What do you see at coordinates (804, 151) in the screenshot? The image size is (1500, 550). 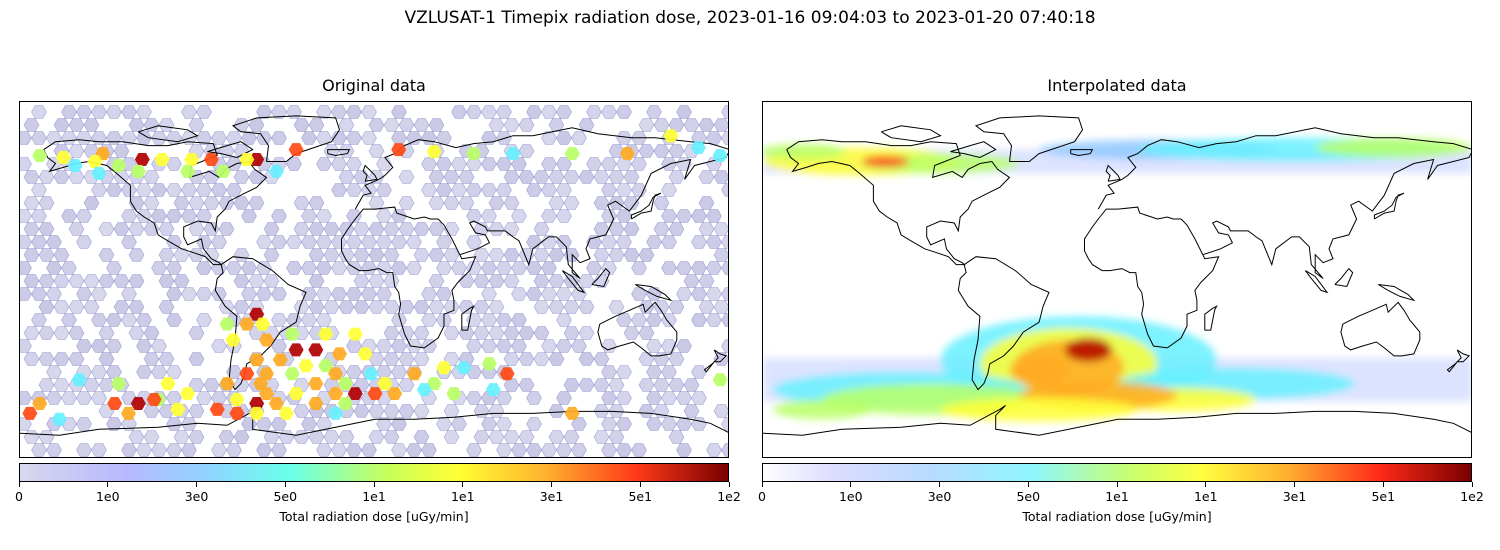 I see `dose-region` at bounding box center [804, 151].